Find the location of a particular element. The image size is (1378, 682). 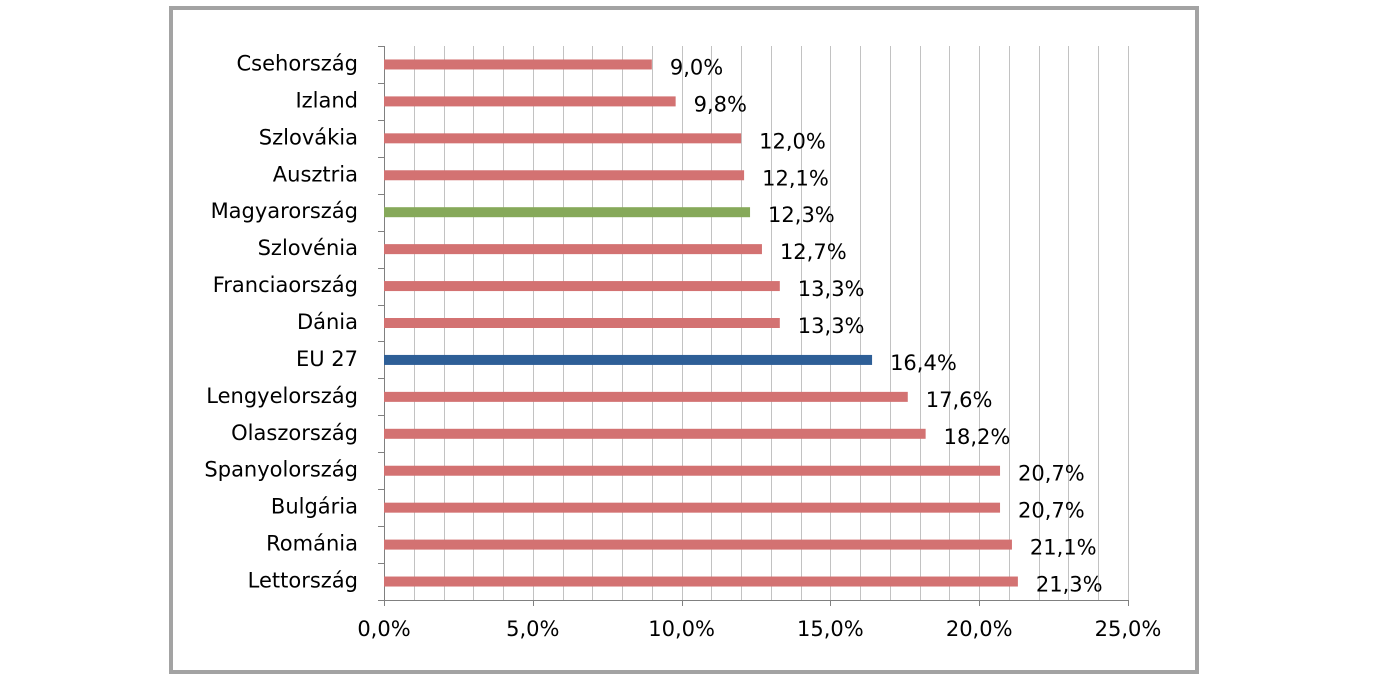

x-tick-label: 20,0% is located at coordinates (979, 629).